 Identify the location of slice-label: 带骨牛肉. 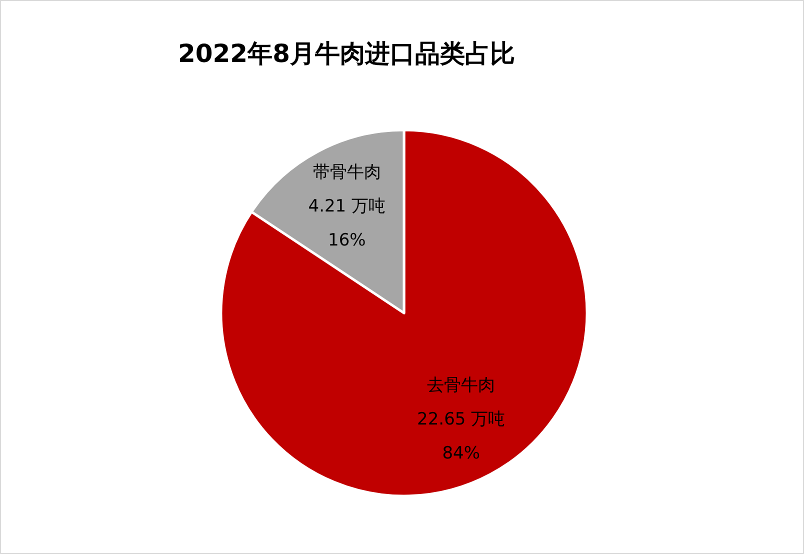
(346, 172).